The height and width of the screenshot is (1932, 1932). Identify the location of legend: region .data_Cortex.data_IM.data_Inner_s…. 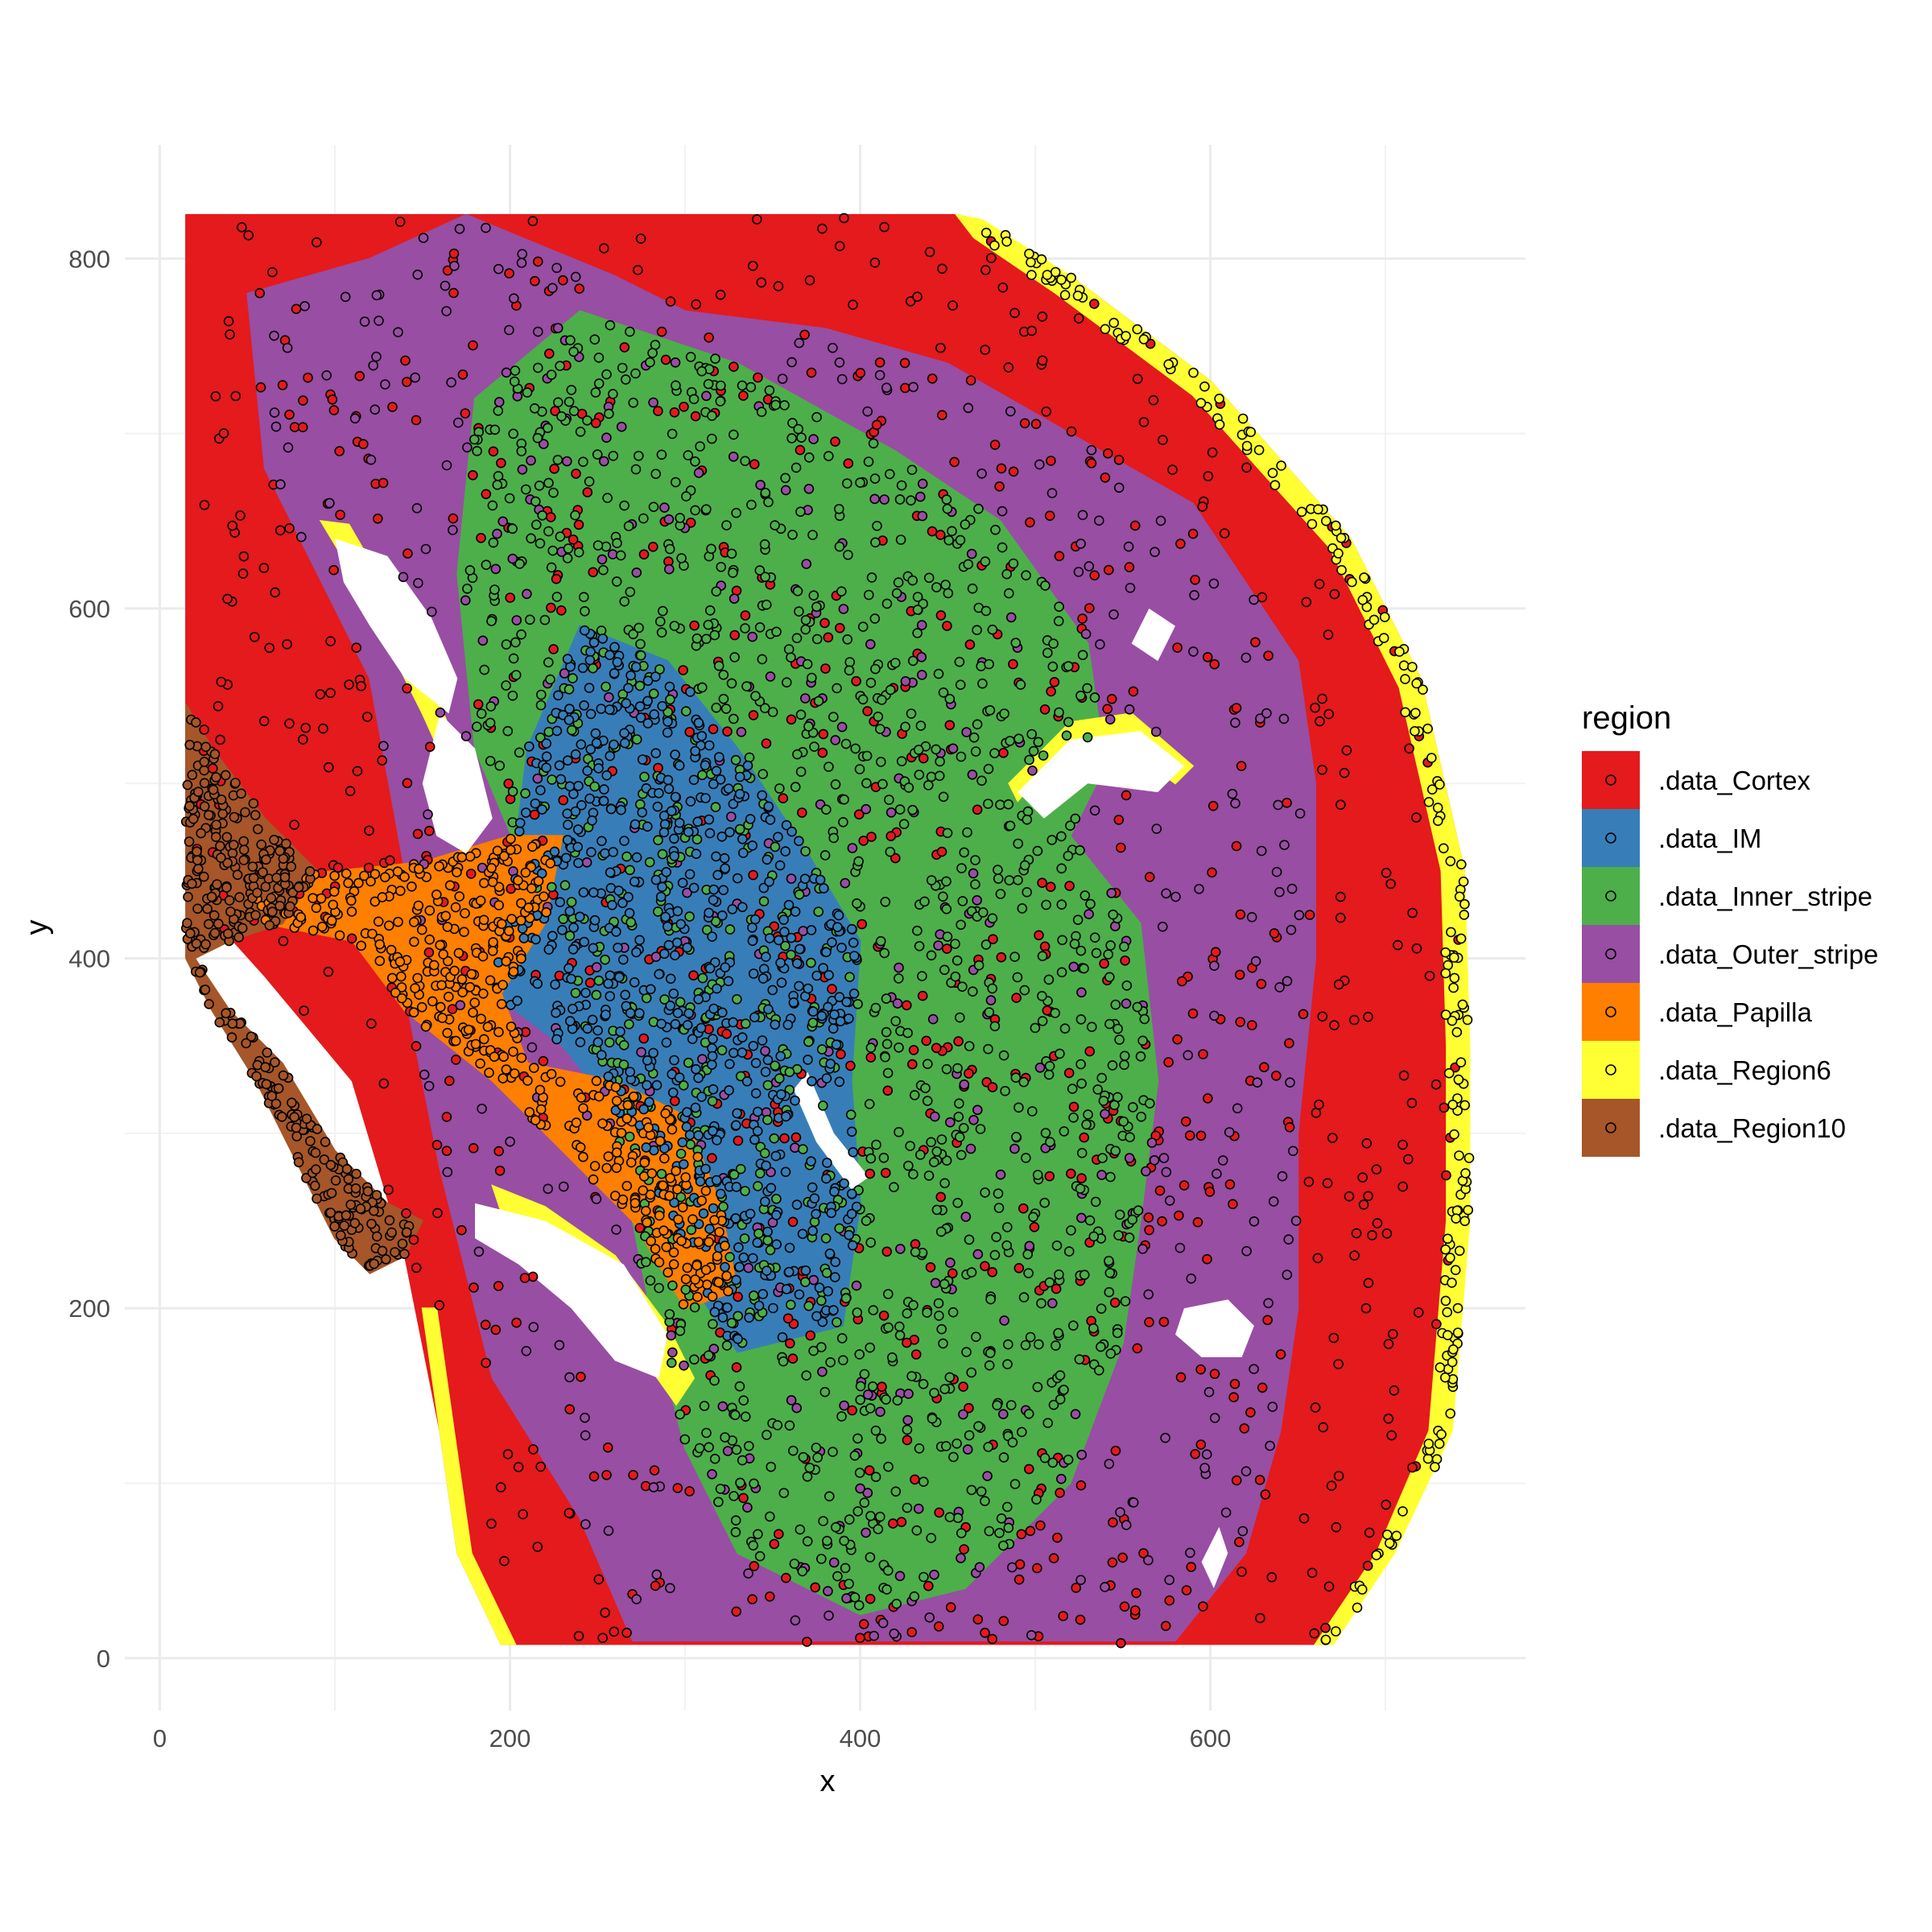
(1730, 928).